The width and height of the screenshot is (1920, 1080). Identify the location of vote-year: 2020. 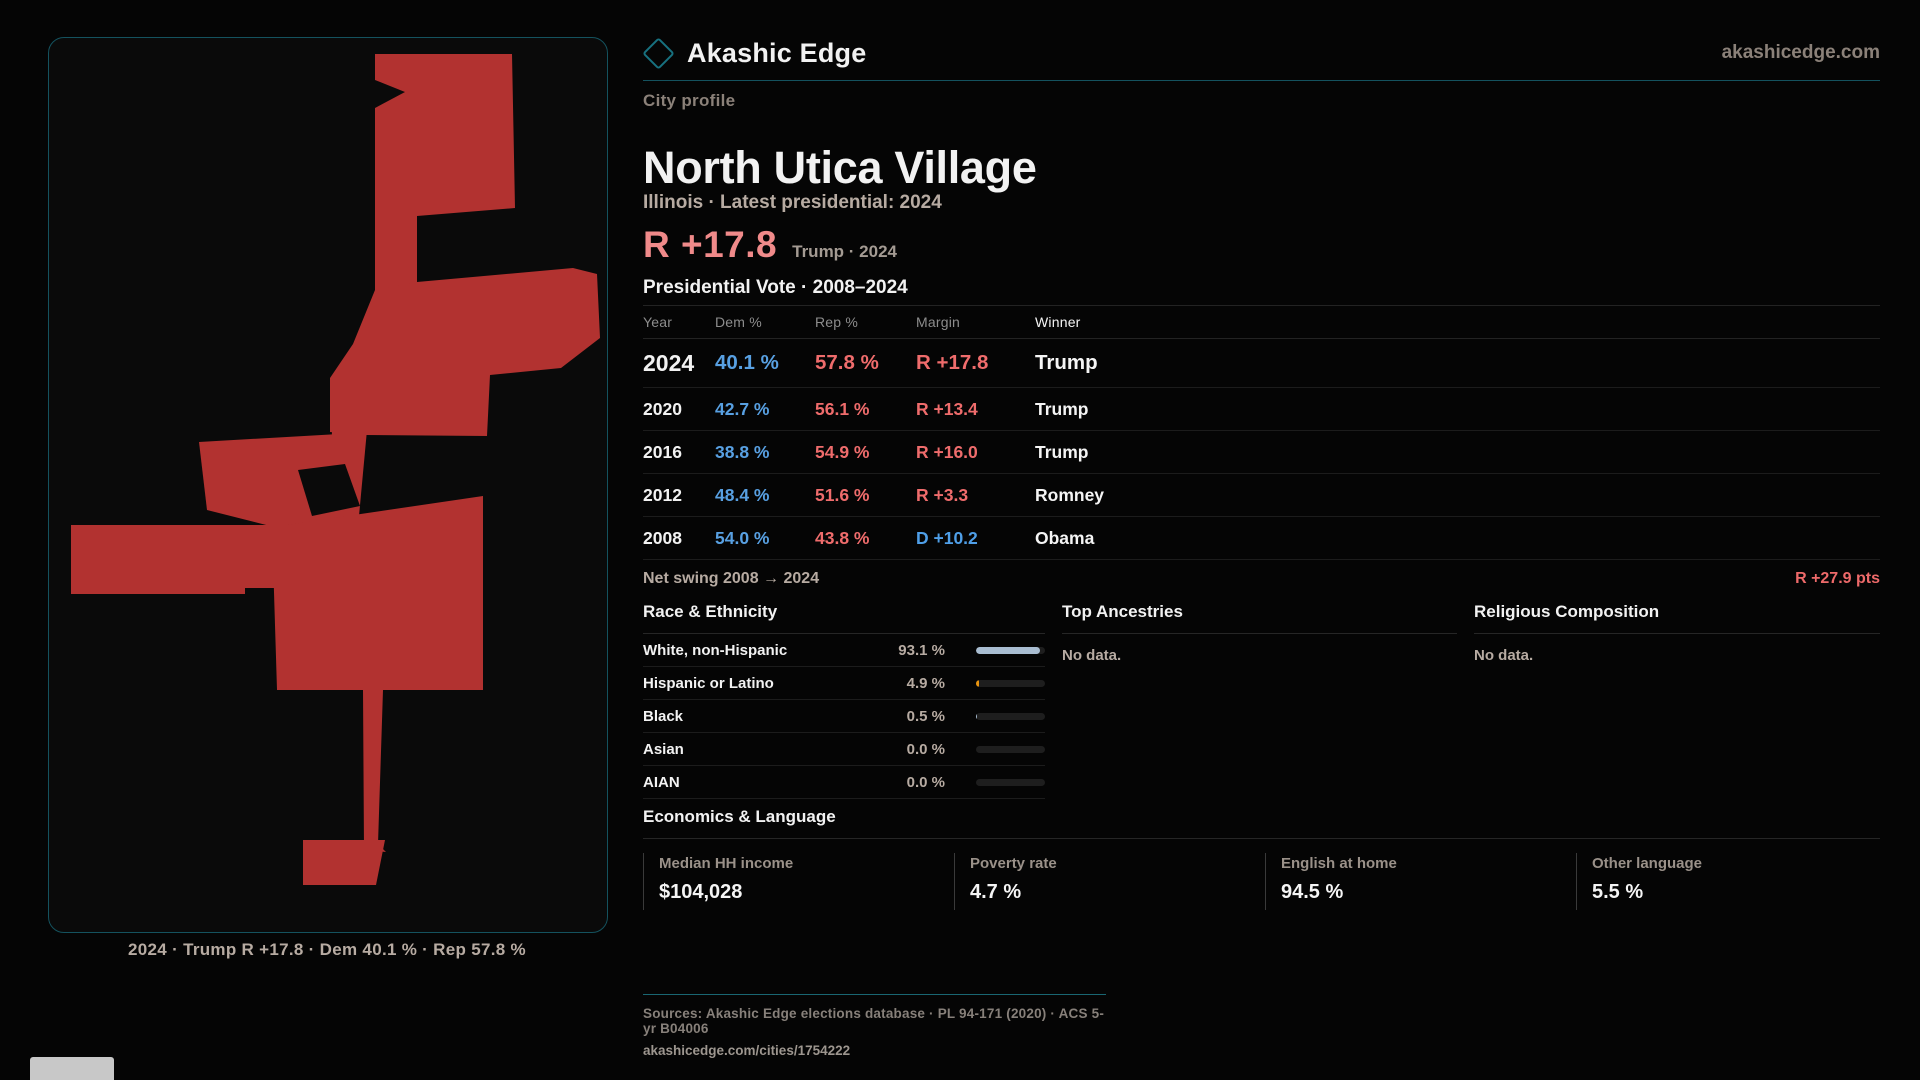
(662, 408).